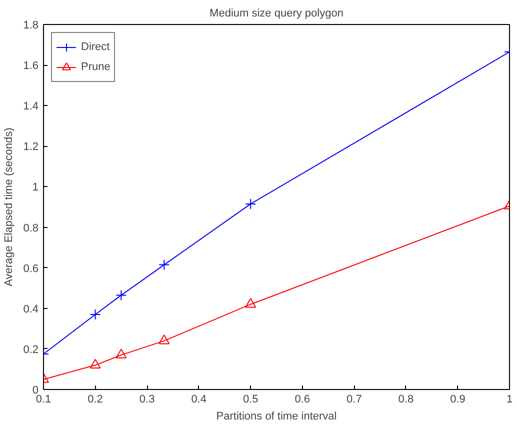  Describe the element at coordinates (250, 400) in the screenshot. I see `x-tick-label: 0.5` at that location.